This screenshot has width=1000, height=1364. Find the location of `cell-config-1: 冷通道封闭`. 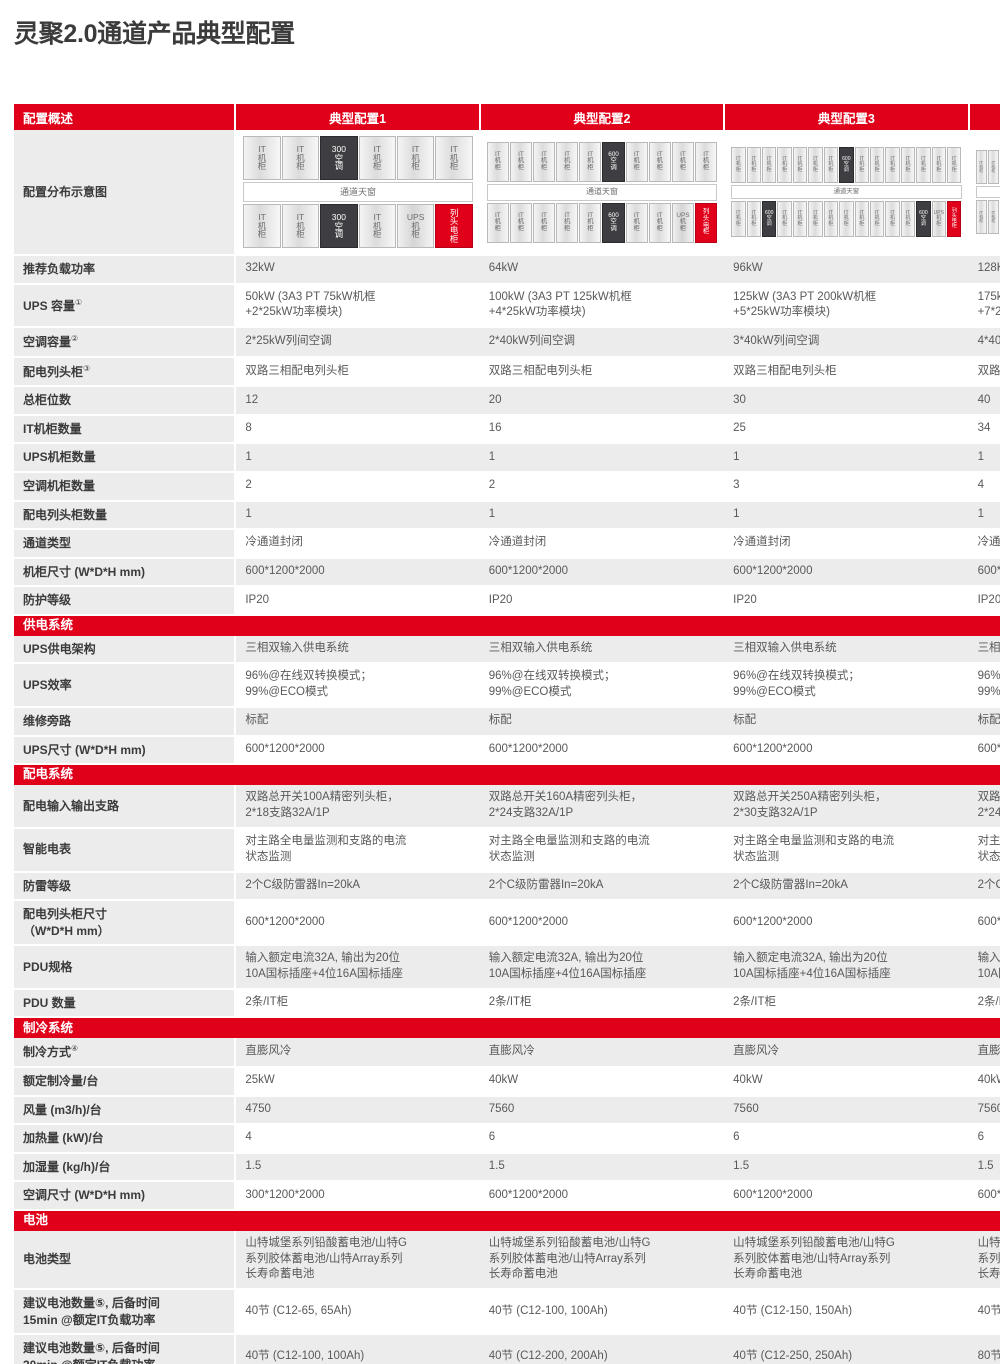

cell-config-1: 冷通道封闭 is located at coordinates (357, 544).